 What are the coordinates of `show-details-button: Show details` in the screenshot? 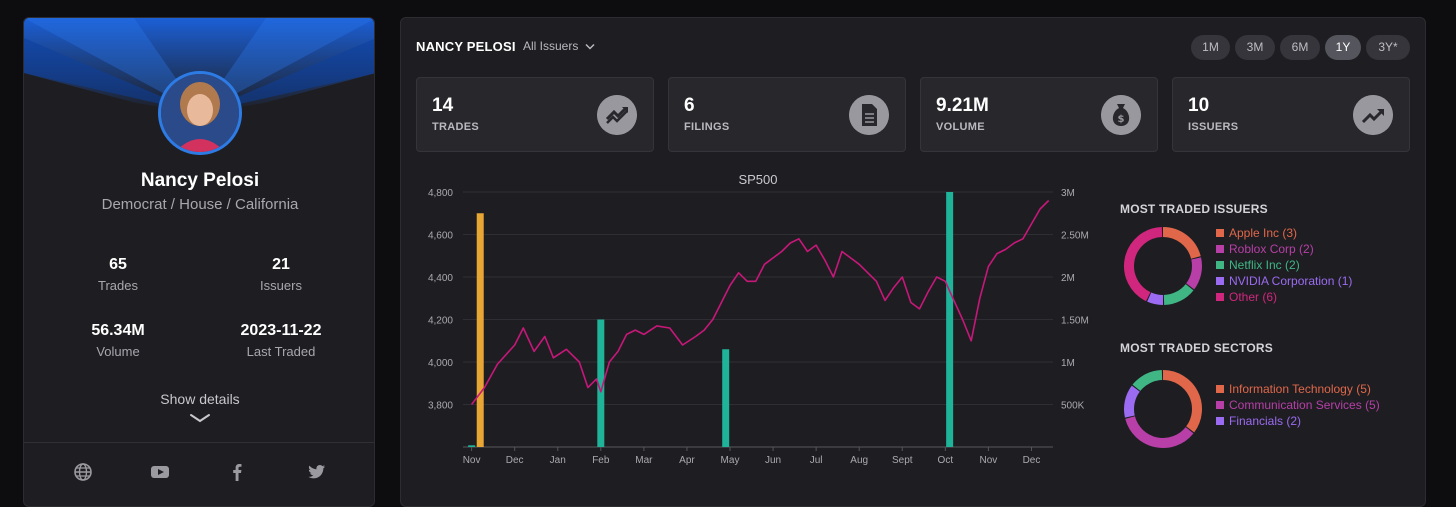 It's located at (200, 399).